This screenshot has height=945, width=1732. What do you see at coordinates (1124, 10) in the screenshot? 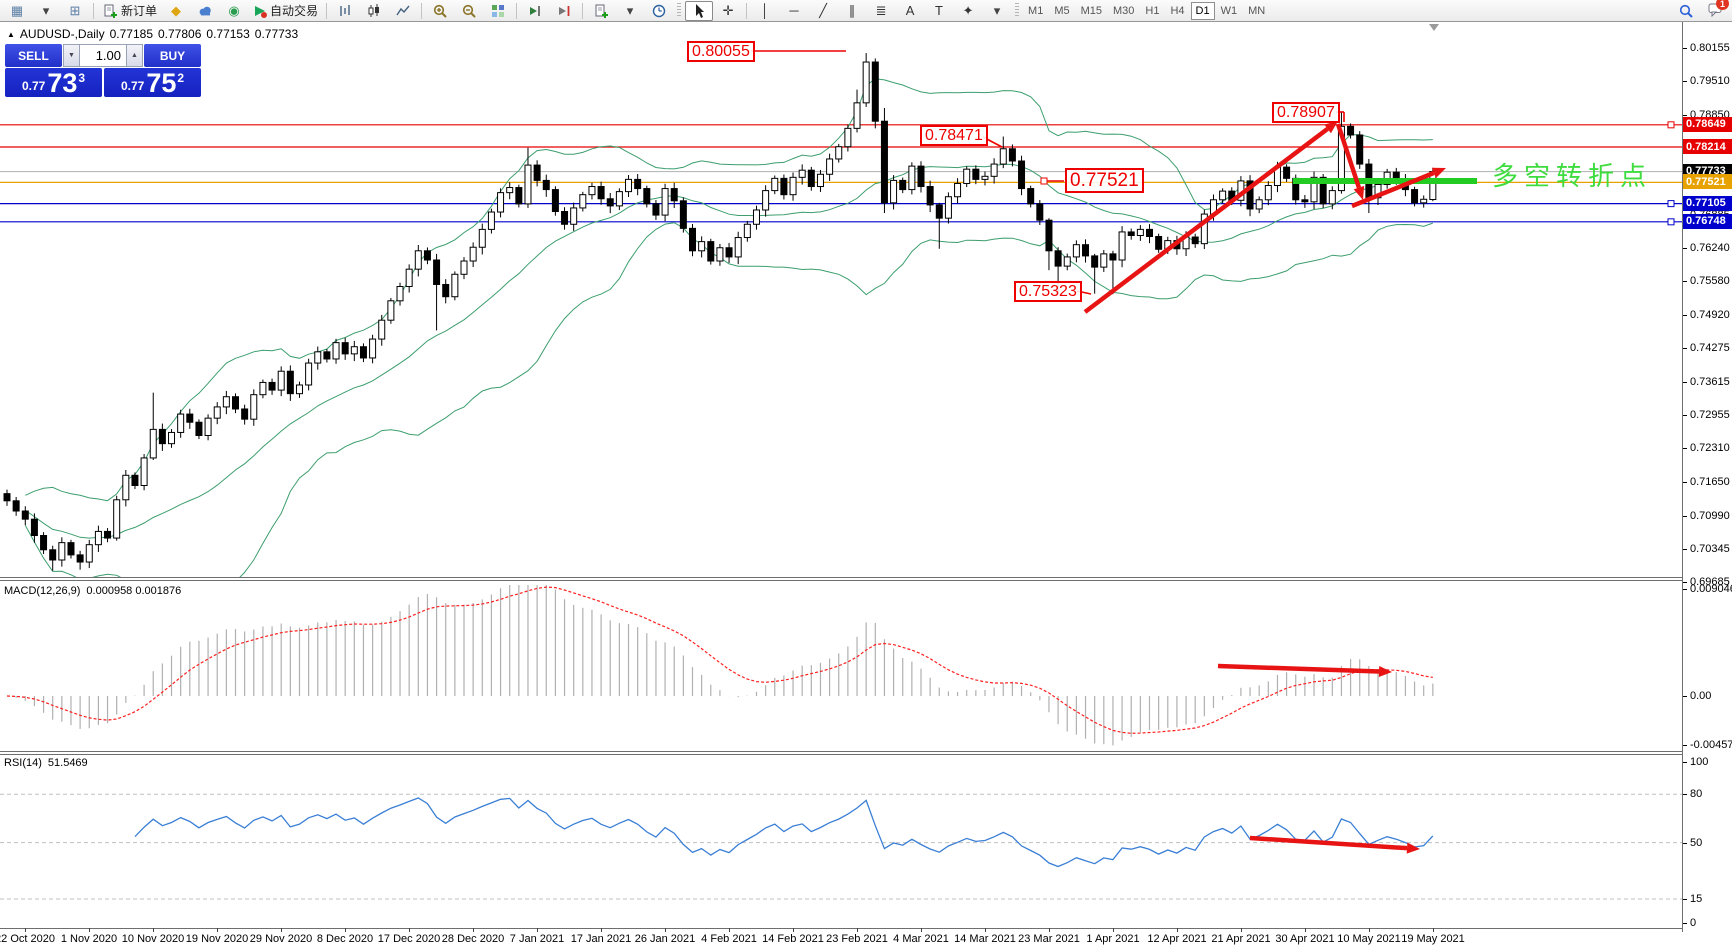
I see `timeframe-button-m30: M30` at bounding box center [1124, 10].